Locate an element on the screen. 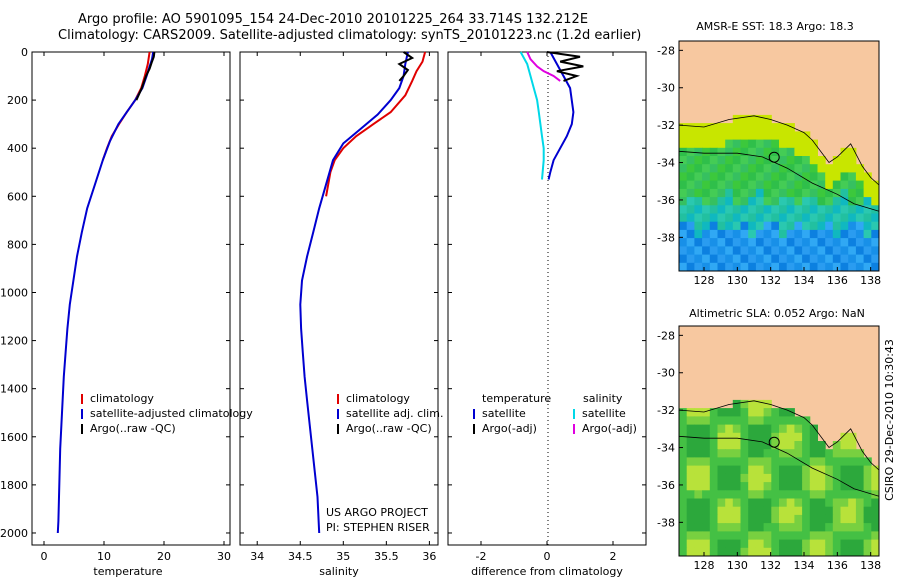  project-annotation: US ARGO PROJECT is located at coordinates (377, 512).